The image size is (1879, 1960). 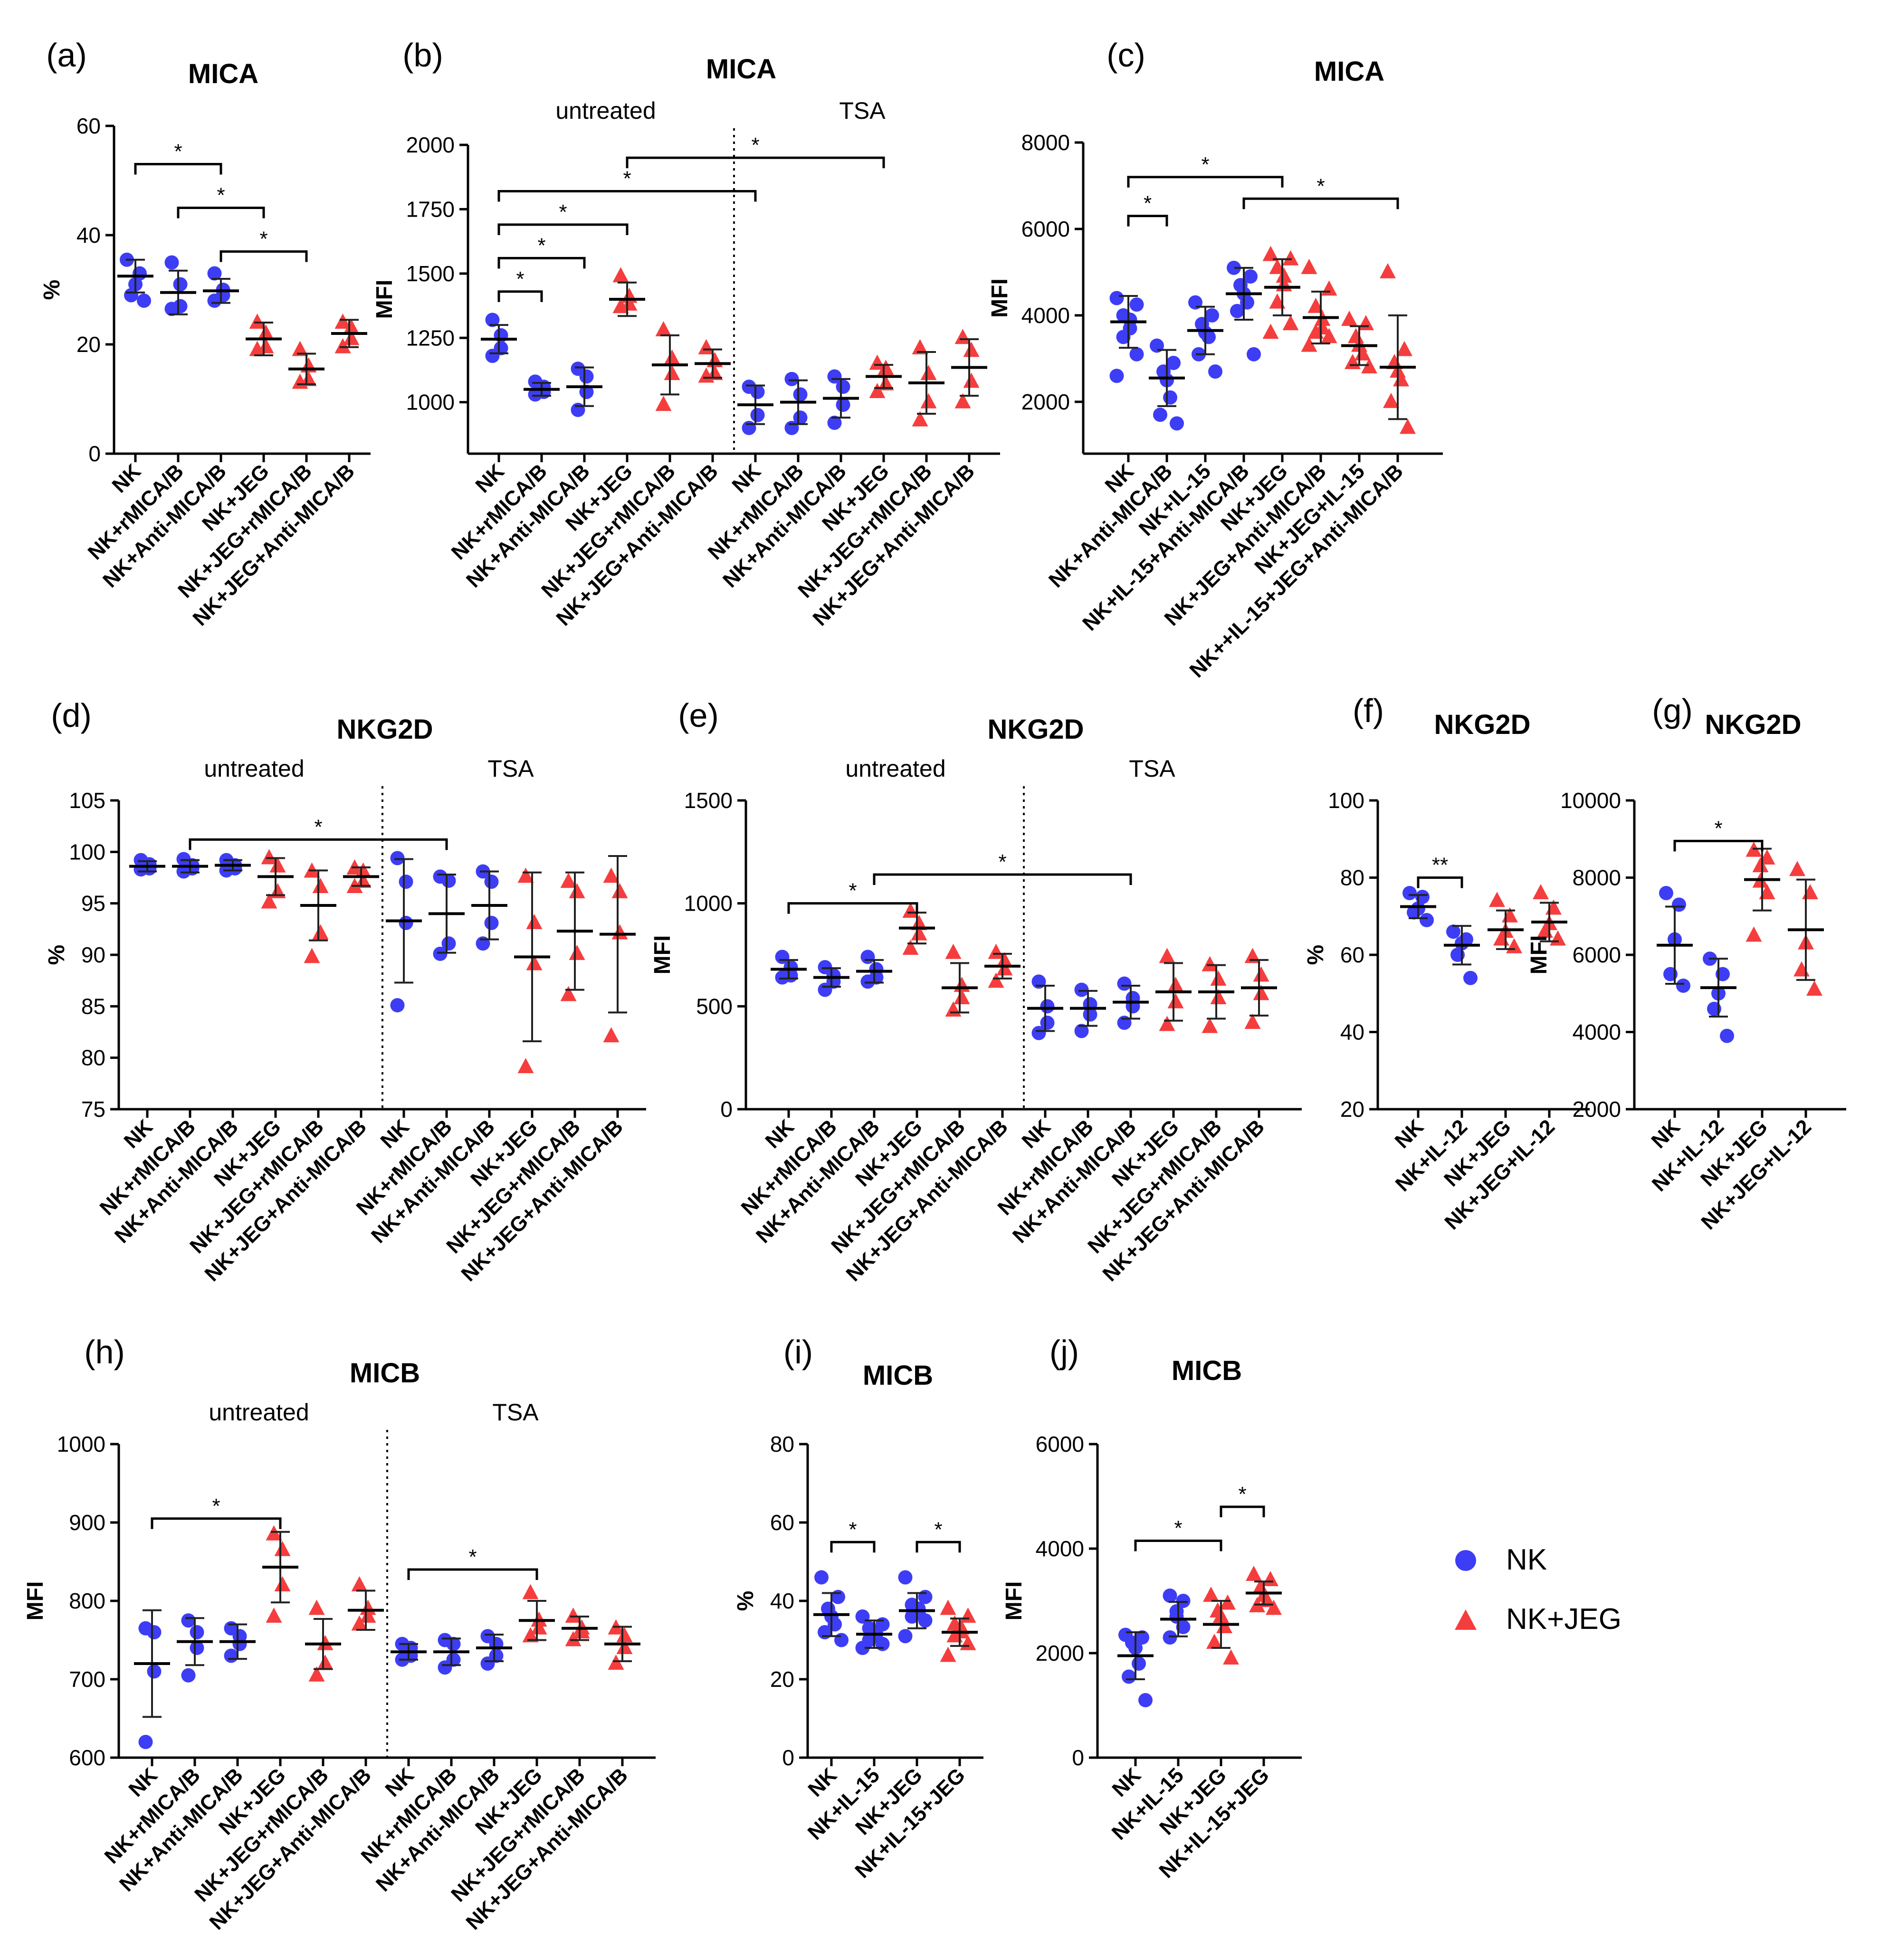 What do you see at coordinates (1170, 447) in the screenshot?
I see `group-nk-il-15-anti-mica-b: NK+IL-15+Anti-MICA/B` at bounding box center [1170, 447].